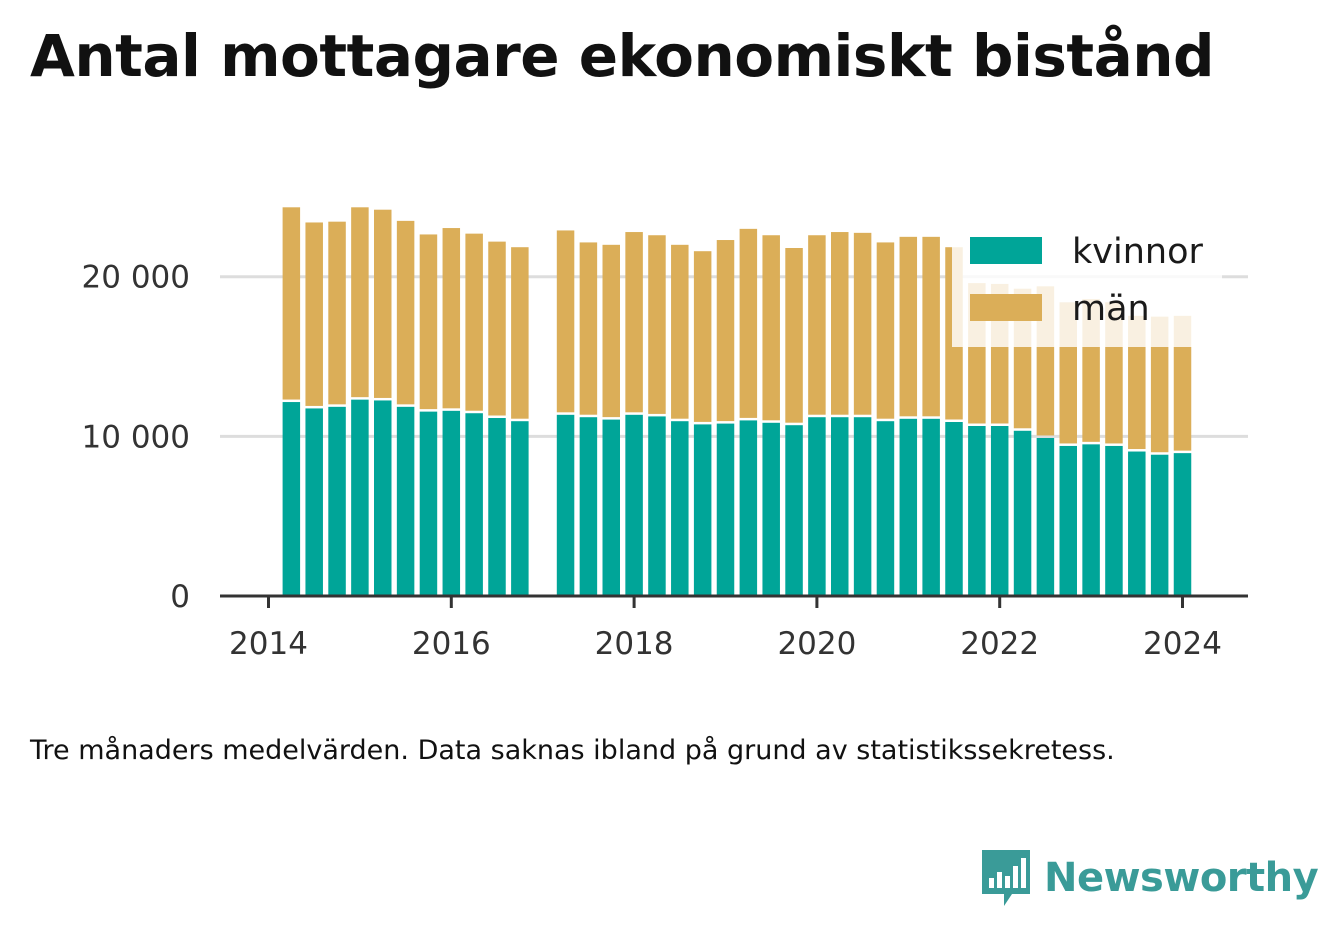 This screenshot has height=939, width=1322. What do you see at coordinates (1137, 252) in the screenshot?
I see `legend-label-kvinnor: kvinnor` at bounding box center [1137, 252].